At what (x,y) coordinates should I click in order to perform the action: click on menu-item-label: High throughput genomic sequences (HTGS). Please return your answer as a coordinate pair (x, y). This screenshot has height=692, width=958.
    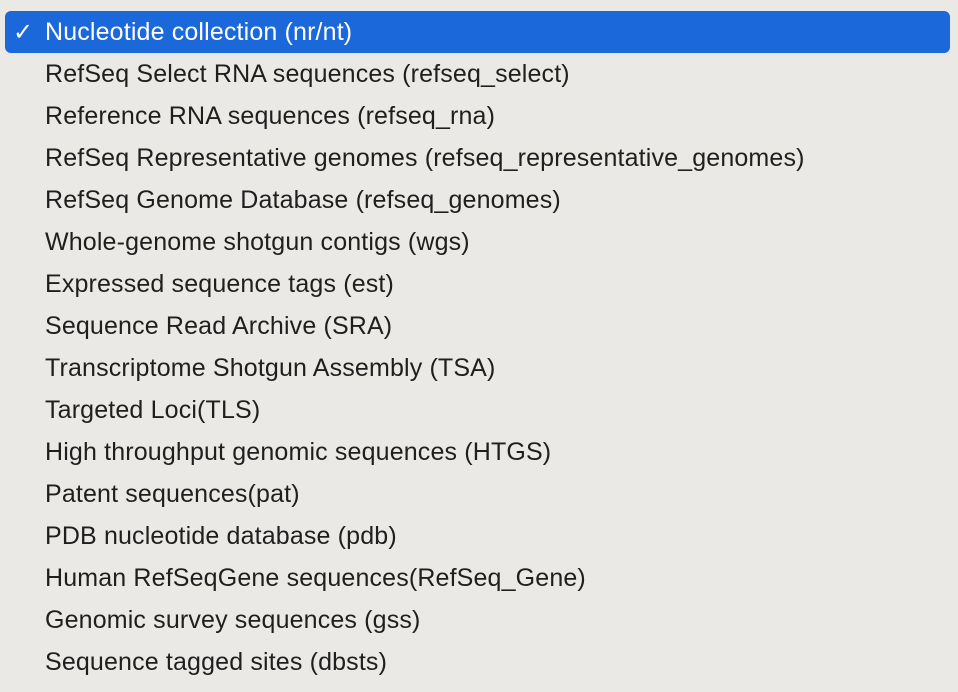
    Looking at the image, I should click on (298, 451).